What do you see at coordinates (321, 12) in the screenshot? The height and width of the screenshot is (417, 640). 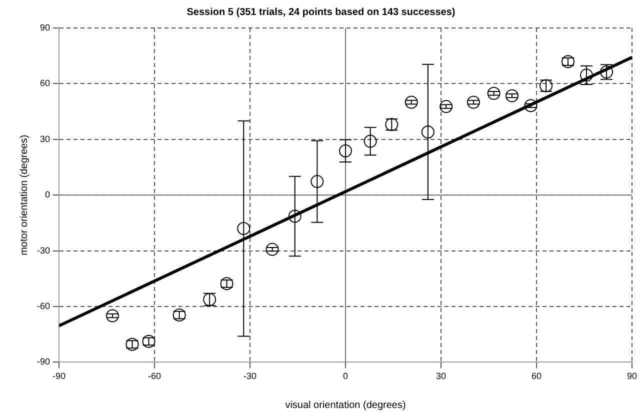 I see `chart-title: Session 5 (351 trials, 24 points based on 143 successes)` at bounding box center [321, 12].